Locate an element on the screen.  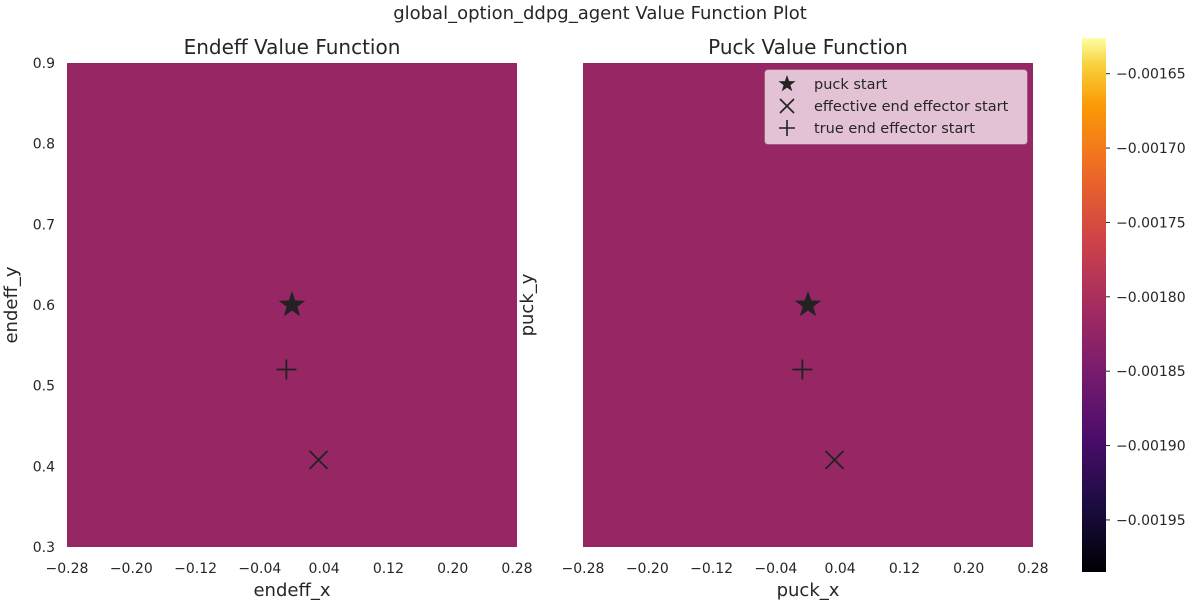
colorbar-gradient is located at coordinates (1094, 305).